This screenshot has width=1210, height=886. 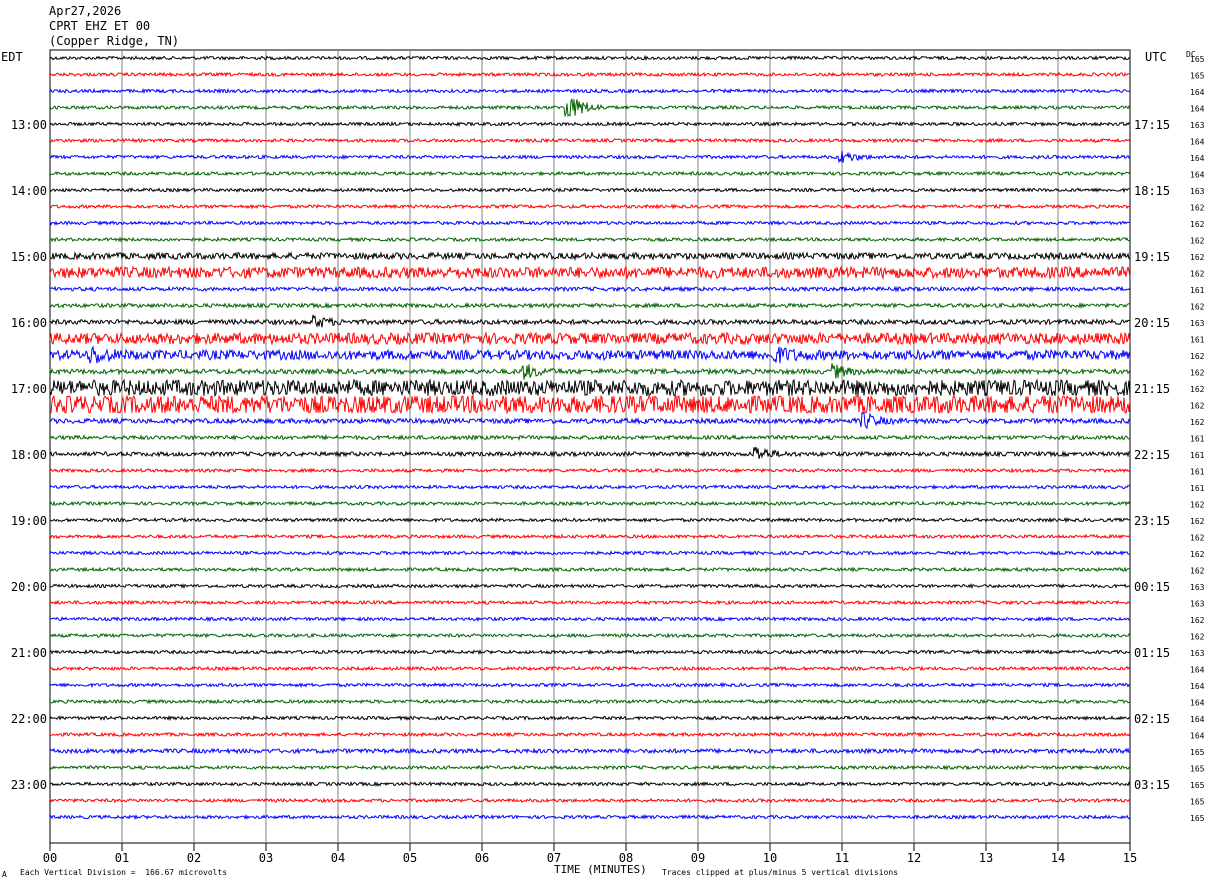 What do you see at coordinates (29, 521) in the screenshot?
I see `left-hour-label: 19:00` at bounding box center [29, 521].